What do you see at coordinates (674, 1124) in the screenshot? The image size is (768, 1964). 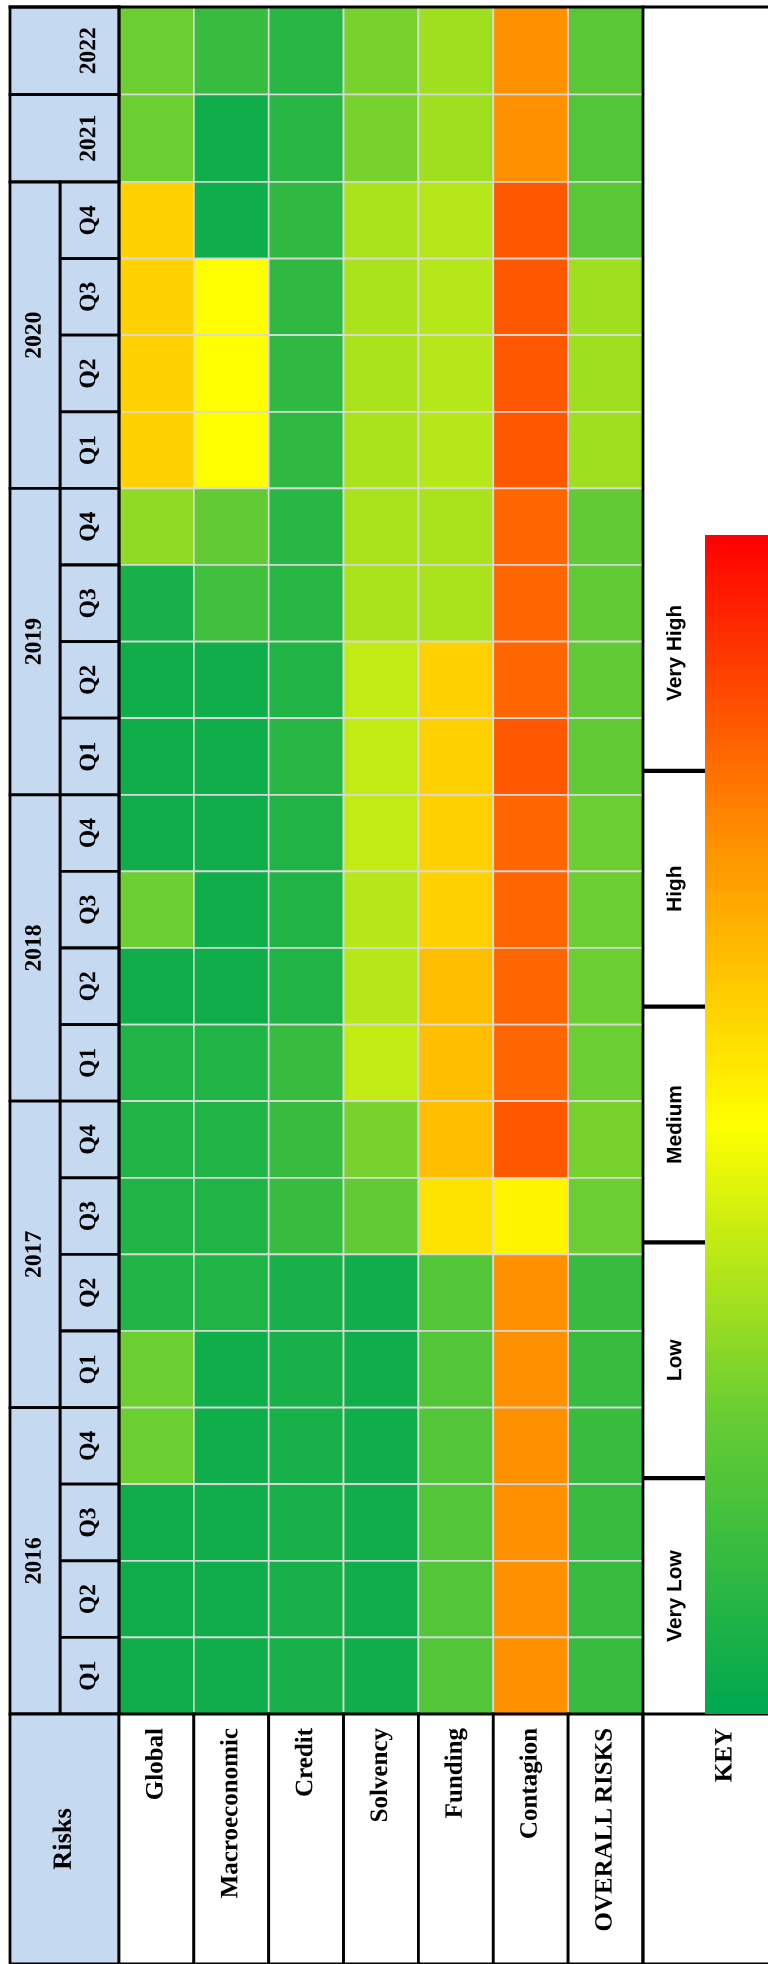 I see `color-bar-label: Medium` at bounding box center [674, 1124].